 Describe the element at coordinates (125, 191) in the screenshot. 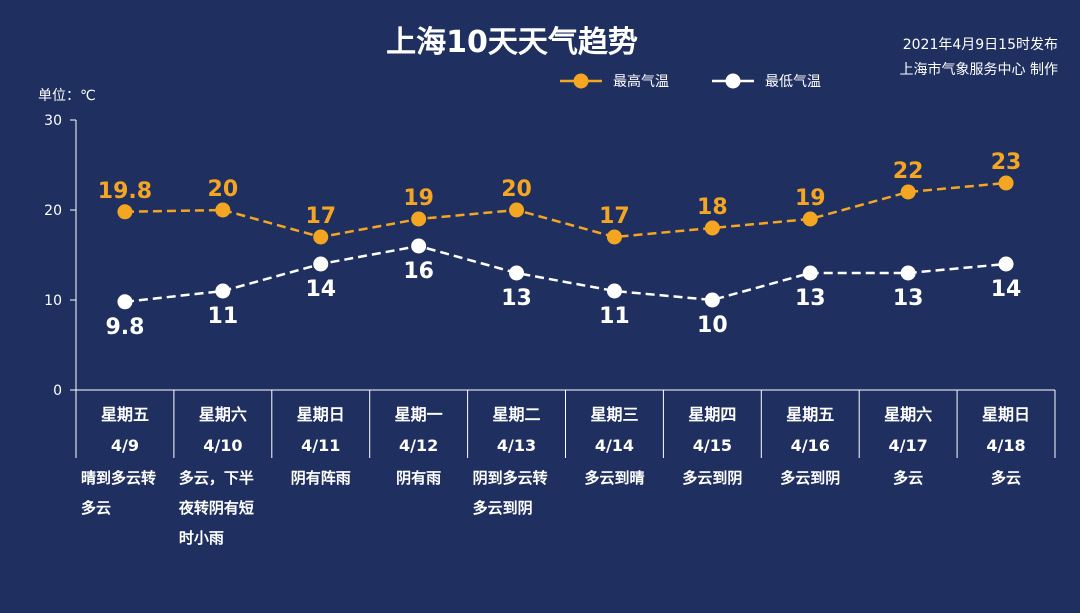

I see `high-value-label: 19.8` at that location.